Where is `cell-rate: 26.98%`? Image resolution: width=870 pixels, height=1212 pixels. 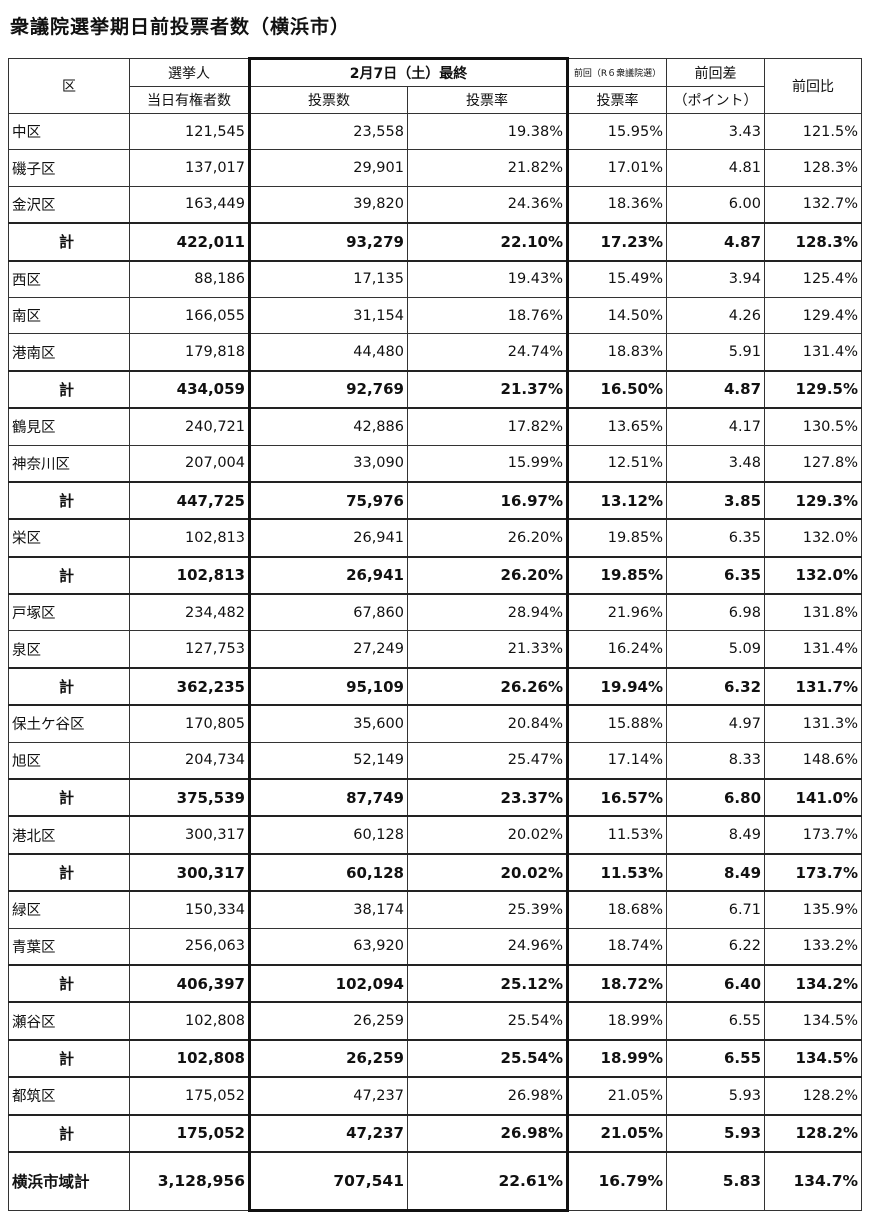
cell-rate: 26.98% is located at coordinates (488, 1096).